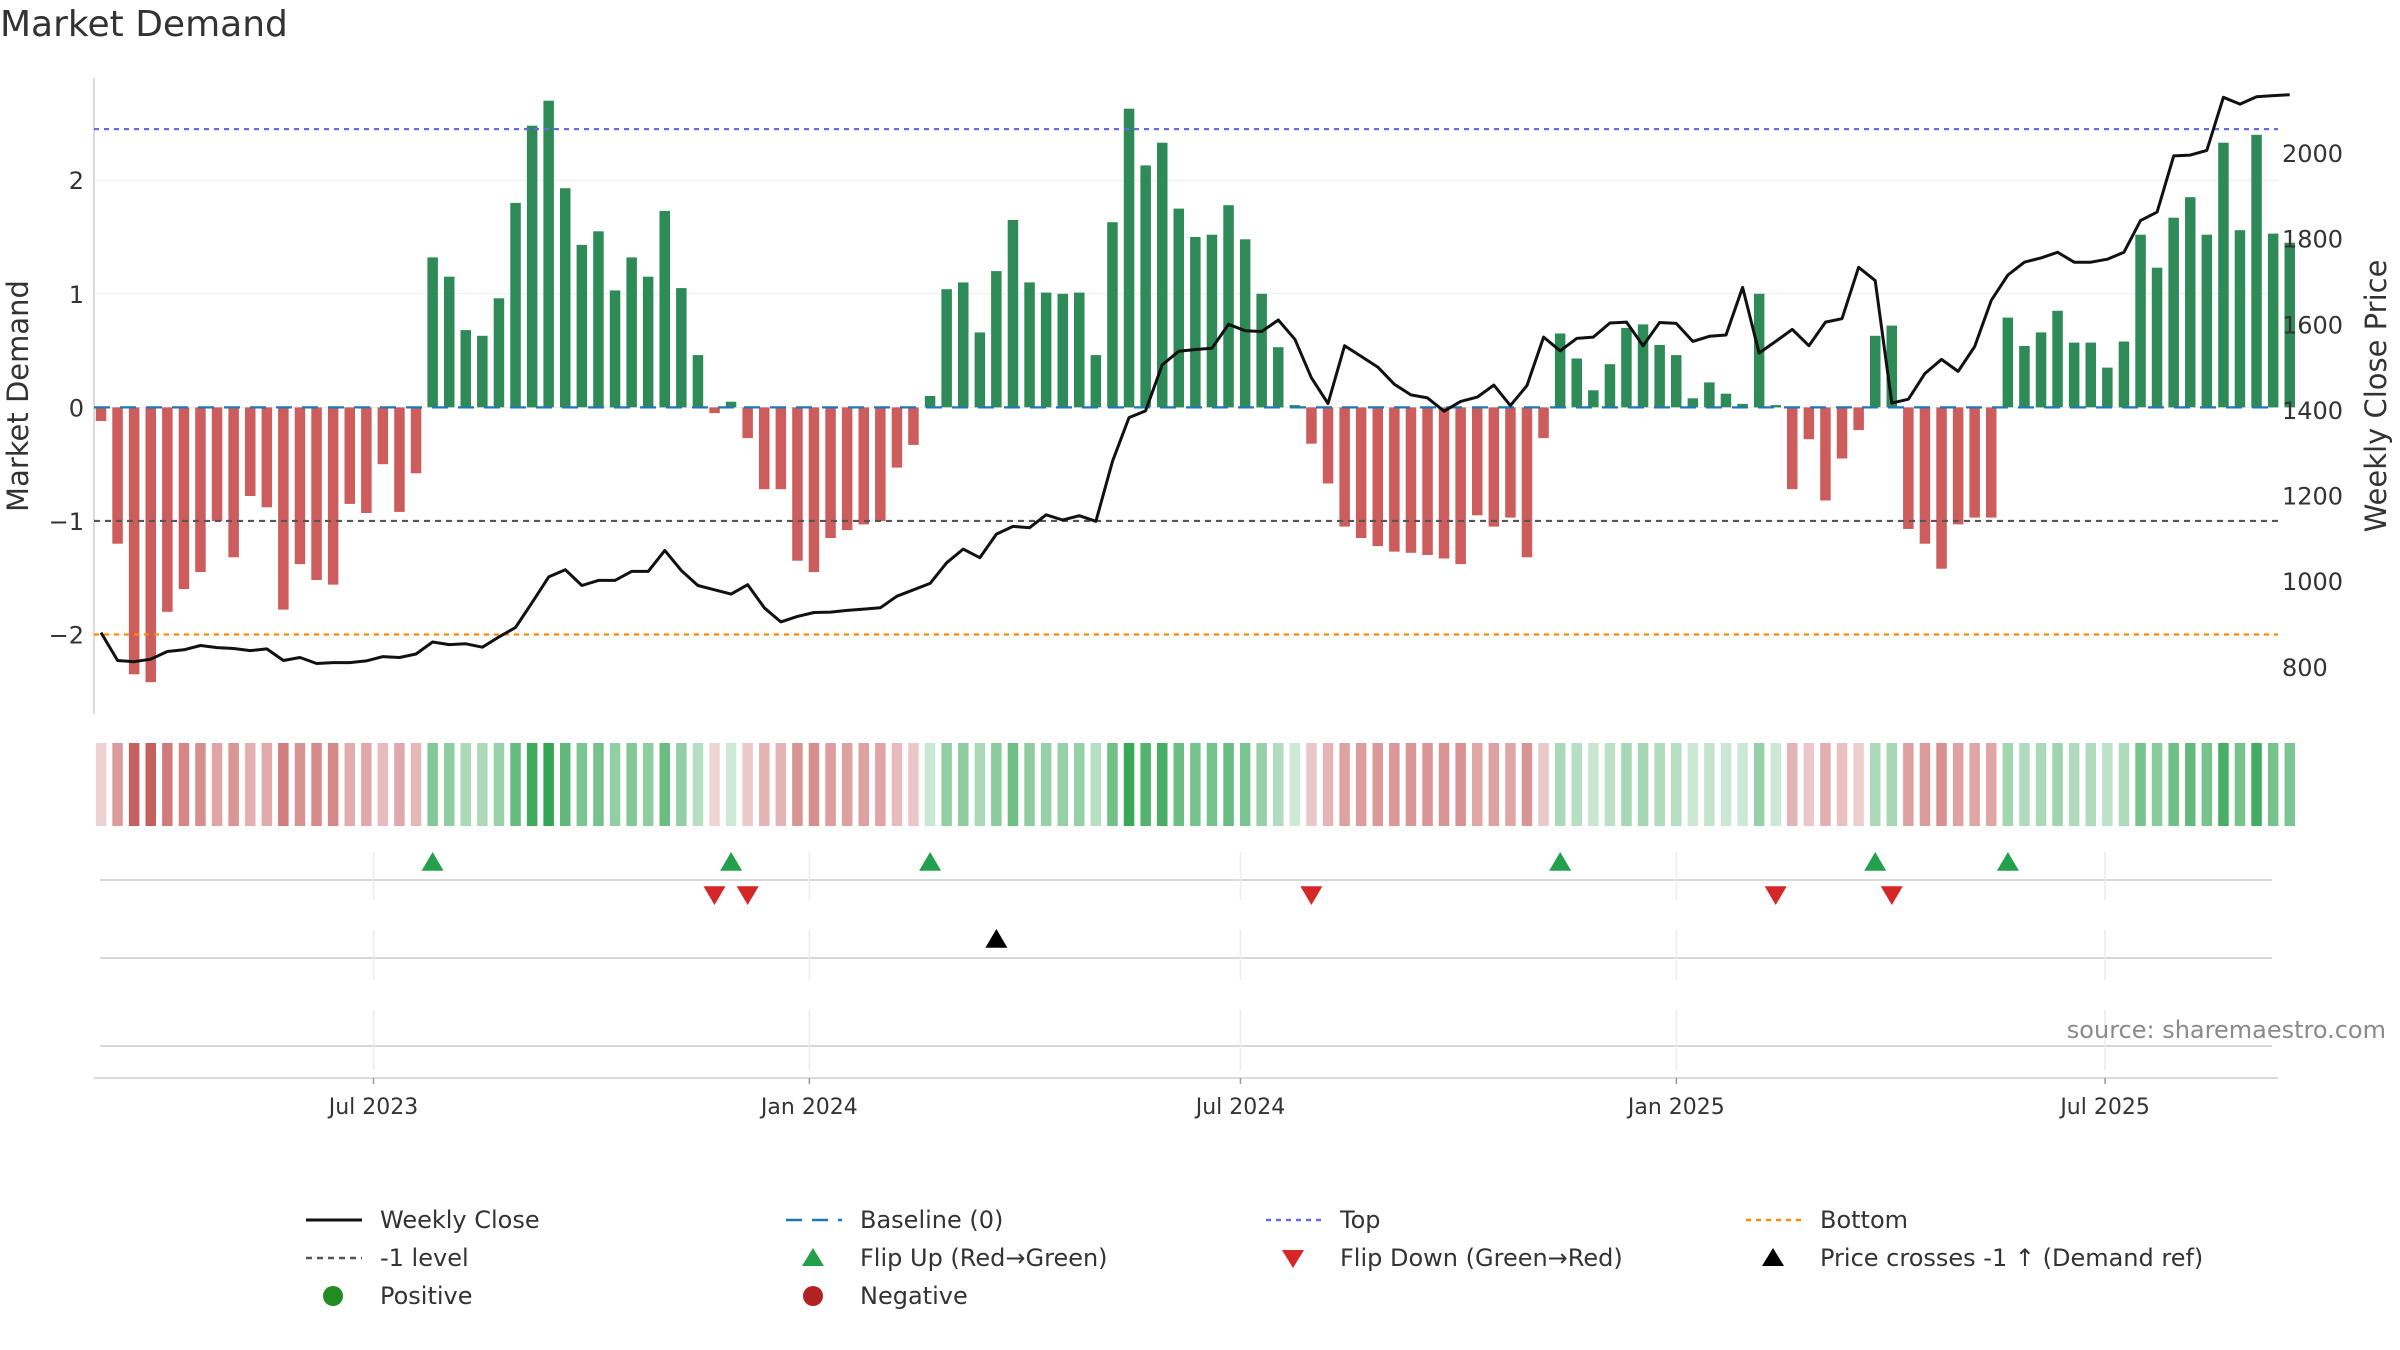 This screenshot has height=1350, width=2400. I want to click on weekly-close-swatch-icon, so click(334, 1220).